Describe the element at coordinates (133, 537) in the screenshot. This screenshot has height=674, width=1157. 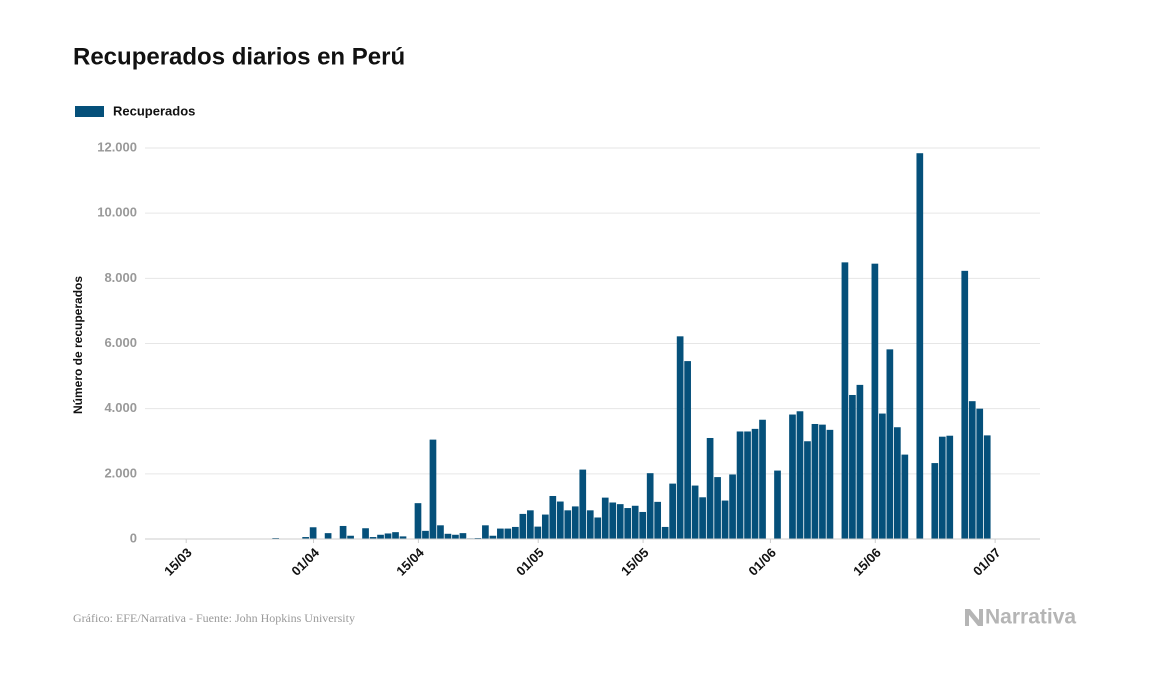
I see `y-tick-label: 0` at that location.